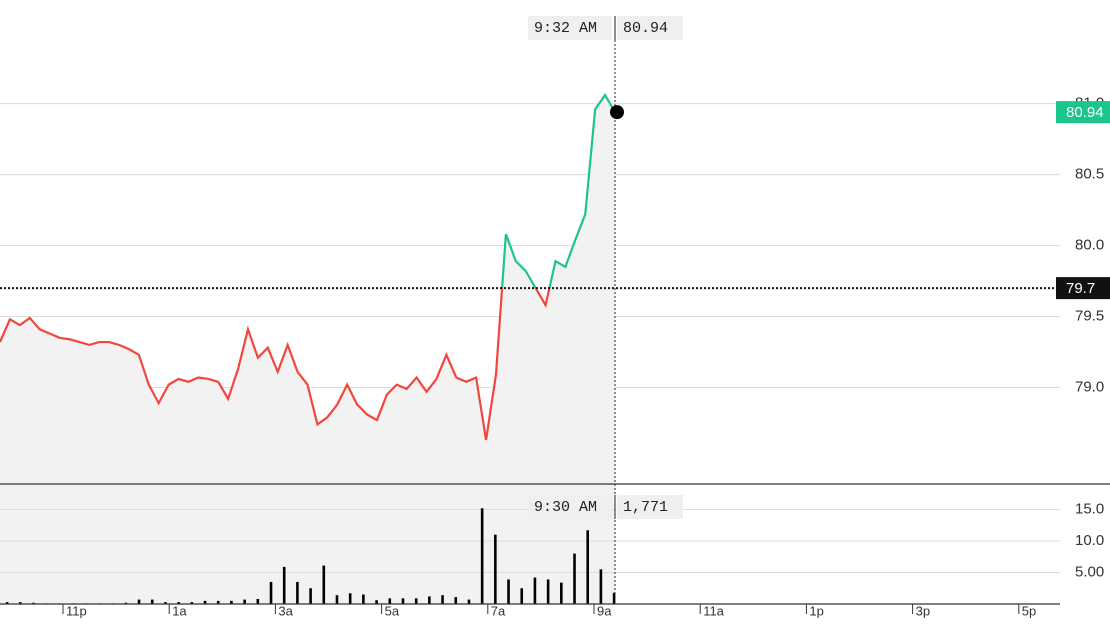 Image resolution: width=1110 pixels, height=636 pixels. I want to click on x-tick-label: 3a, so click(285, 610).